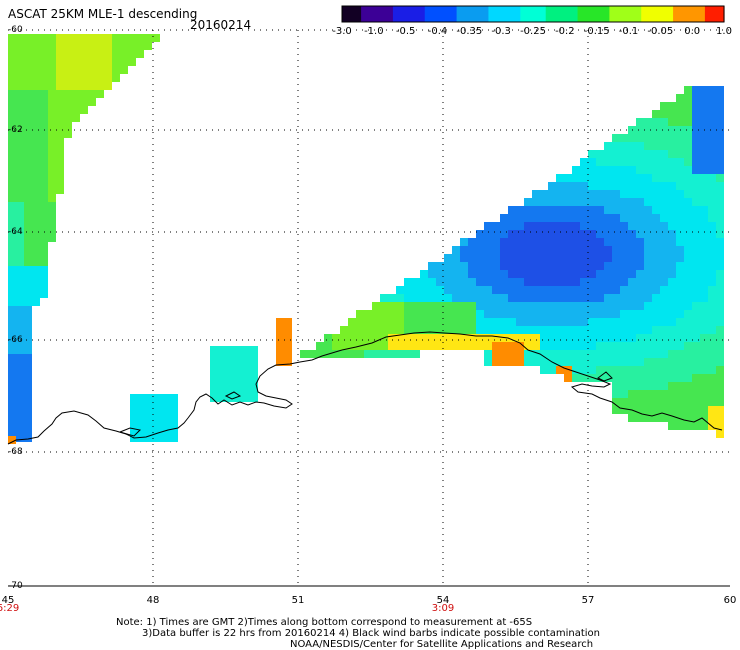  What do you see at coordinates (8, 600) in the screenshot?
I see `longitude-label: 45` at bounding box center [8, 600].